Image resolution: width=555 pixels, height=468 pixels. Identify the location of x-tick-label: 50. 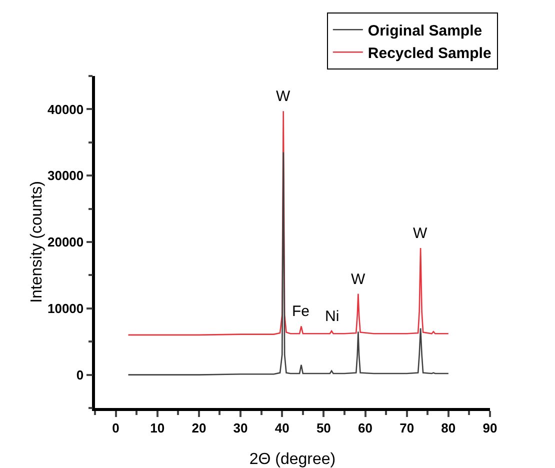
(323, 428).